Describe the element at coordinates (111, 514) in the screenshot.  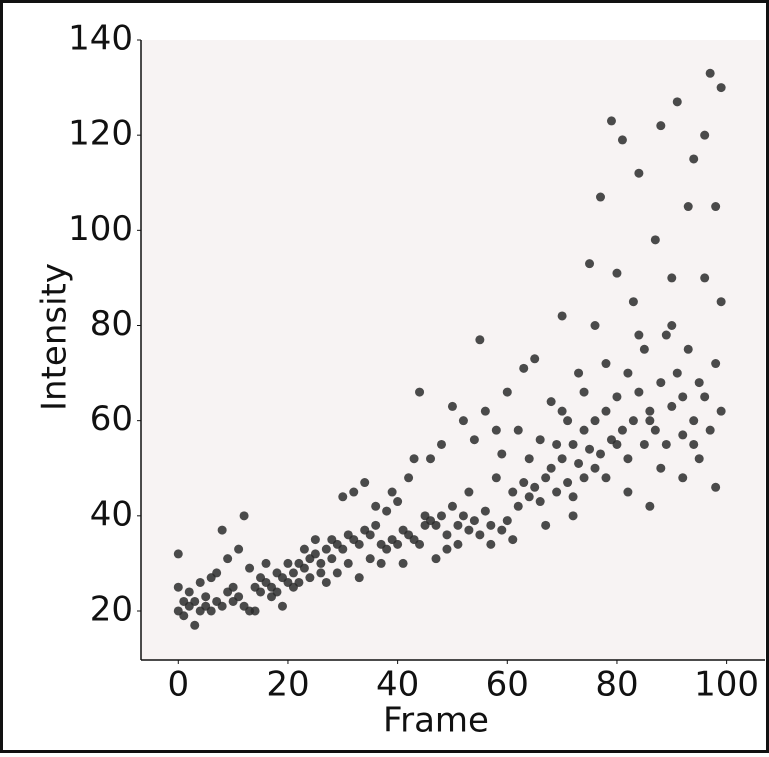
I see `y-tick-label: 40` at that location.